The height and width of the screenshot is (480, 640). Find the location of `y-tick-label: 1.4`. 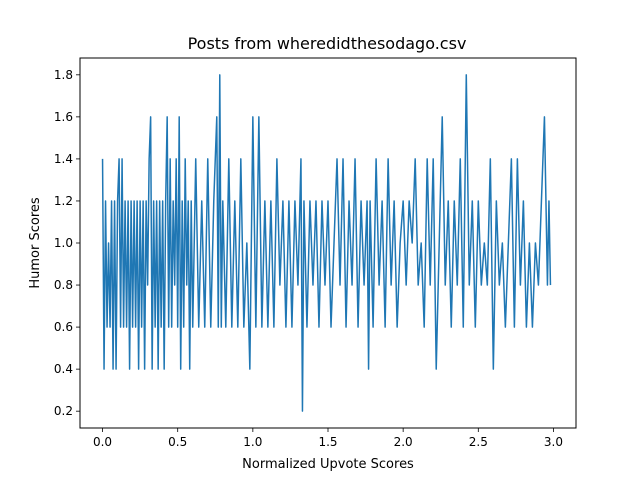

y-tick-label: 1.4 is located at coordinates (63, 159).